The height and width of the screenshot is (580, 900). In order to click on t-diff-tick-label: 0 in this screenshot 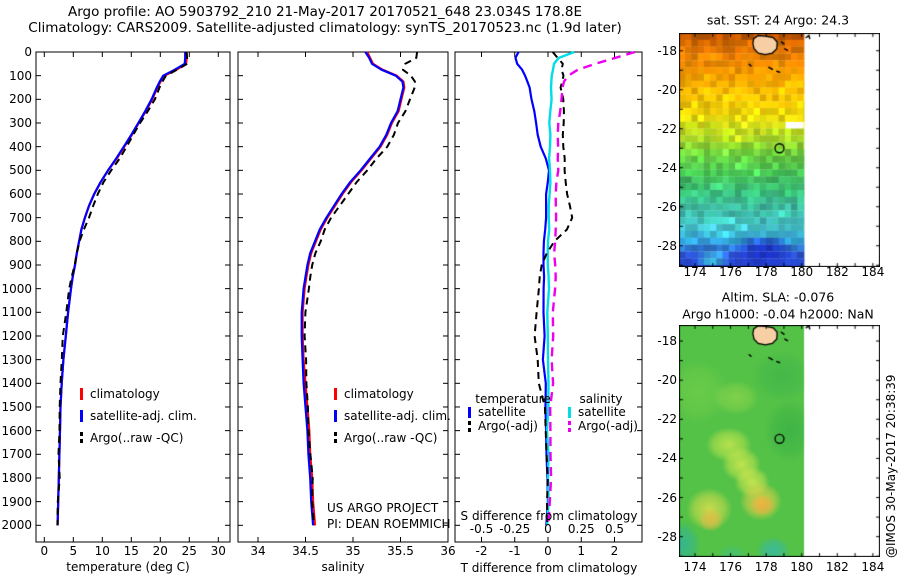, I will do `click(548, 551)`.